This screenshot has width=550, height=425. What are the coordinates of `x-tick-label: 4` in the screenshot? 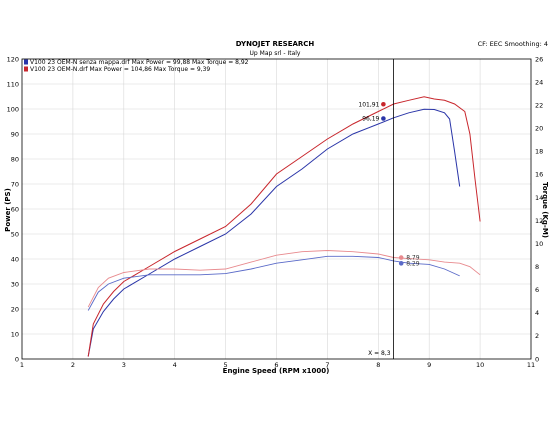 It's located at (175, 365).